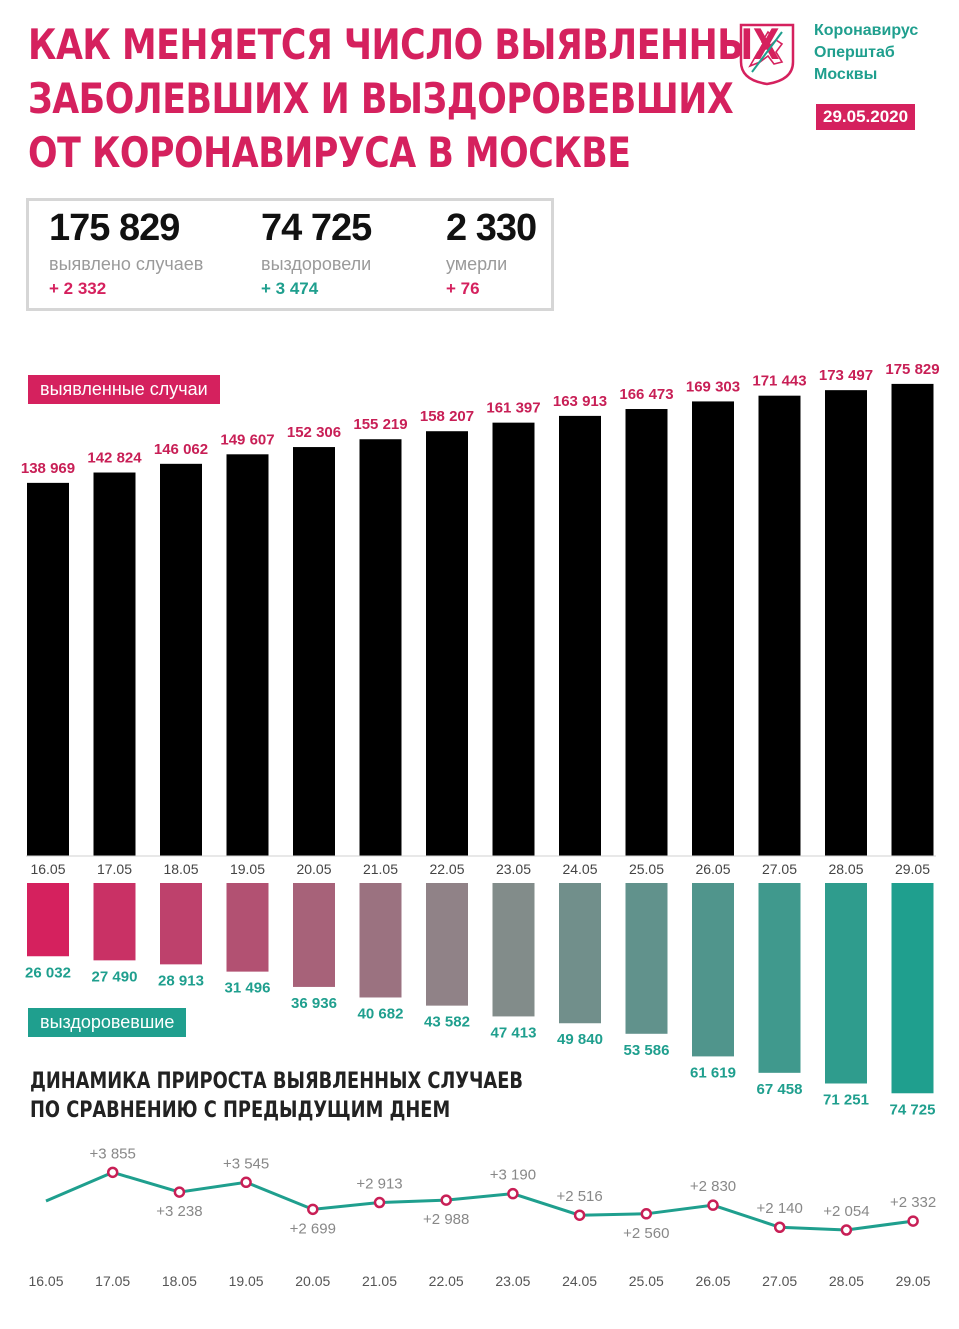 Image resolution: width=959 pixels, height=1329 pixels. I want to click on recovered-value-label: 27 490, so click(115, 976).